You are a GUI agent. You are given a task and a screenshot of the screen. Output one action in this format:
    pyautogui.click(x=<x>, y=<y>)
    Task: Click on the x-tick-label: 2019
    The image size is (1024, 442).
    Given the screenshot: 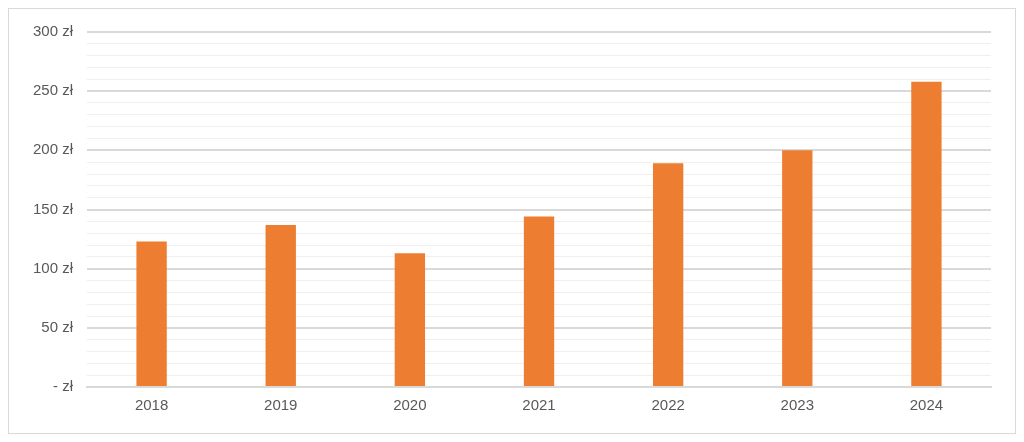 What is the action you would take?
    pyautogui.click(x=281, y=405)
    